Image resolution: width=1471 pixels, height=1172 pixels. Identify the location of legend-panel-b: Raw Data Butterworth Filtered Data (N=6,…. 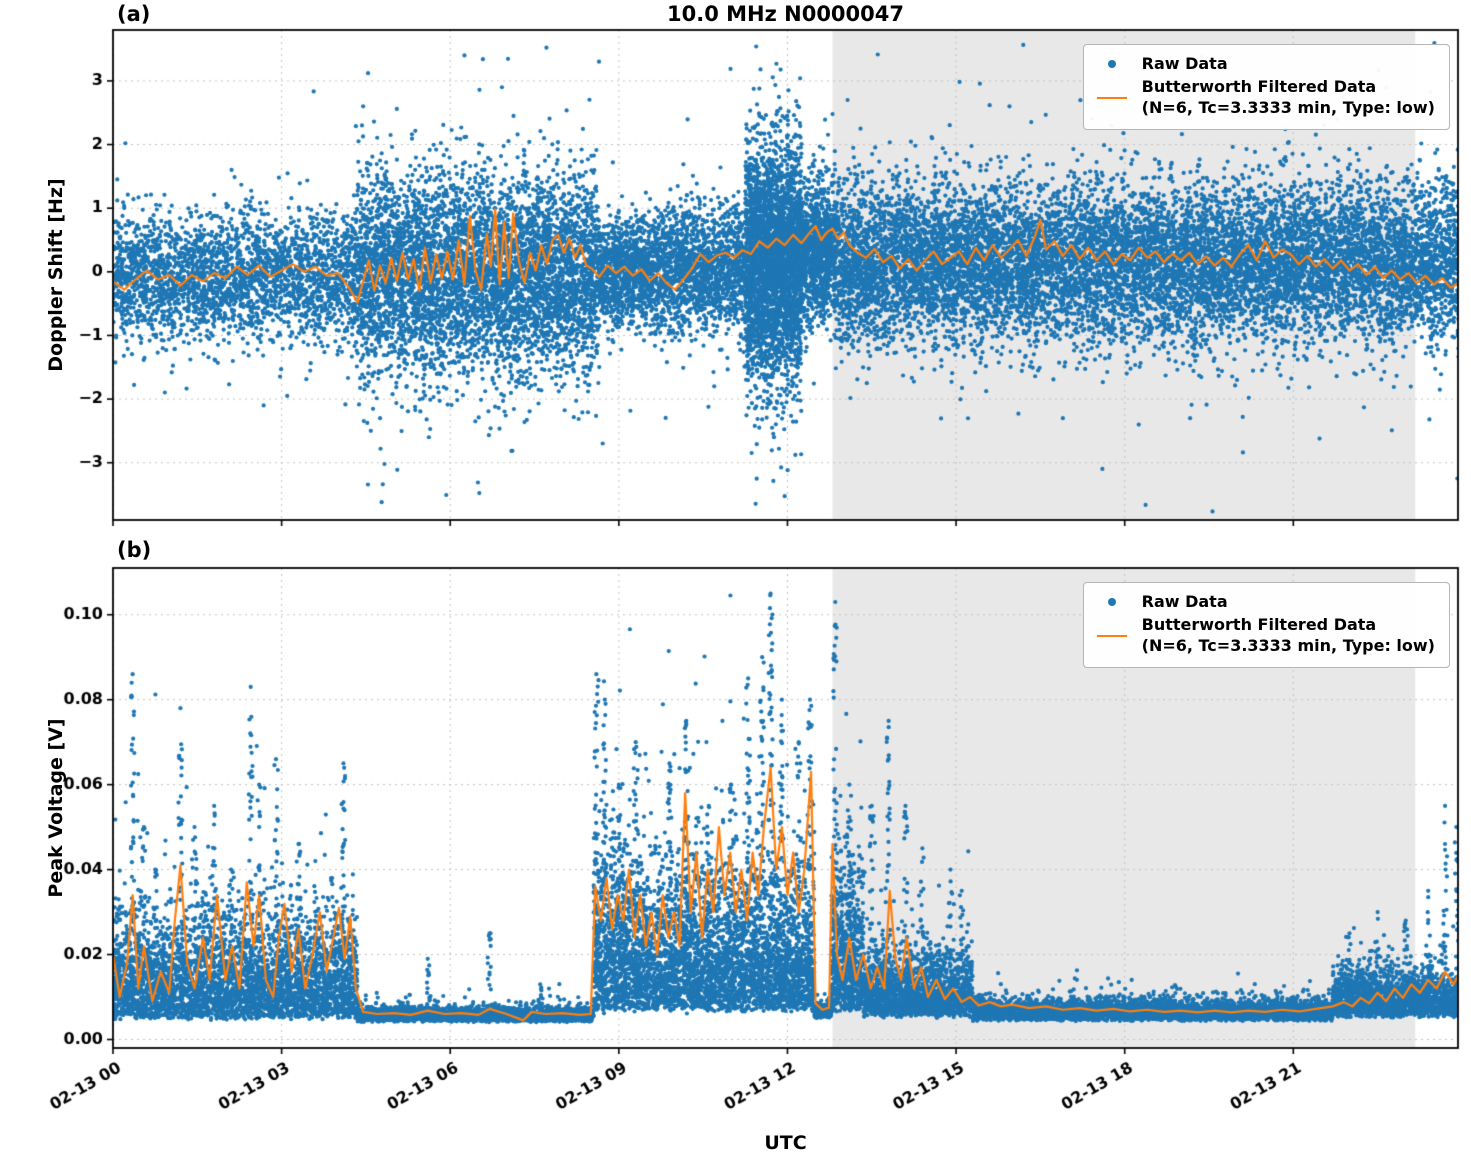
(1266, 625).